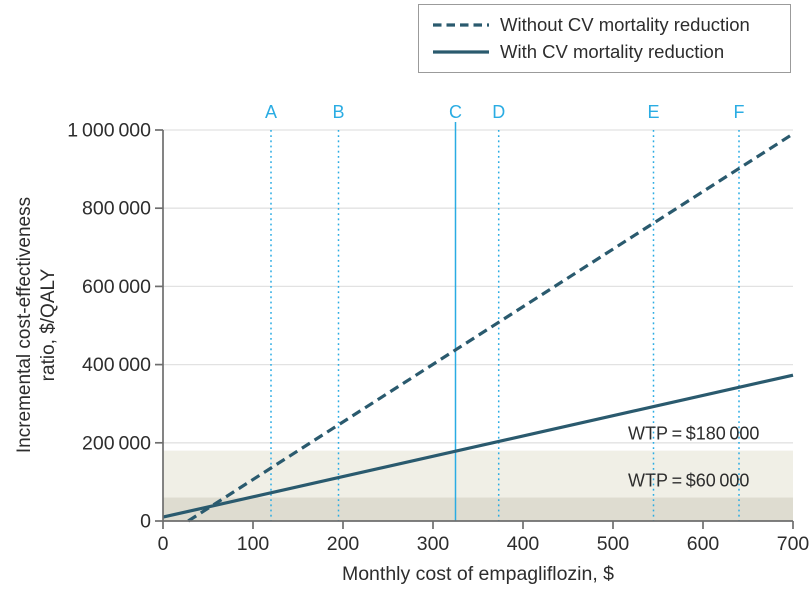  I want to click on legend-label-with-cv: With CV mortality reduction, so click(612, 51).